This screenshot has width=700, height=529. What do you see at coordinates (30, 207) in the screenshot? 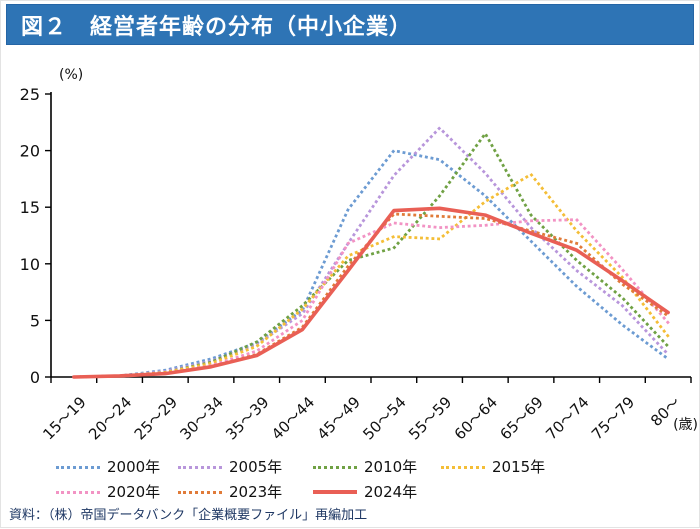
I see `y-tick-label: 15` at bounding box center [30, 207].